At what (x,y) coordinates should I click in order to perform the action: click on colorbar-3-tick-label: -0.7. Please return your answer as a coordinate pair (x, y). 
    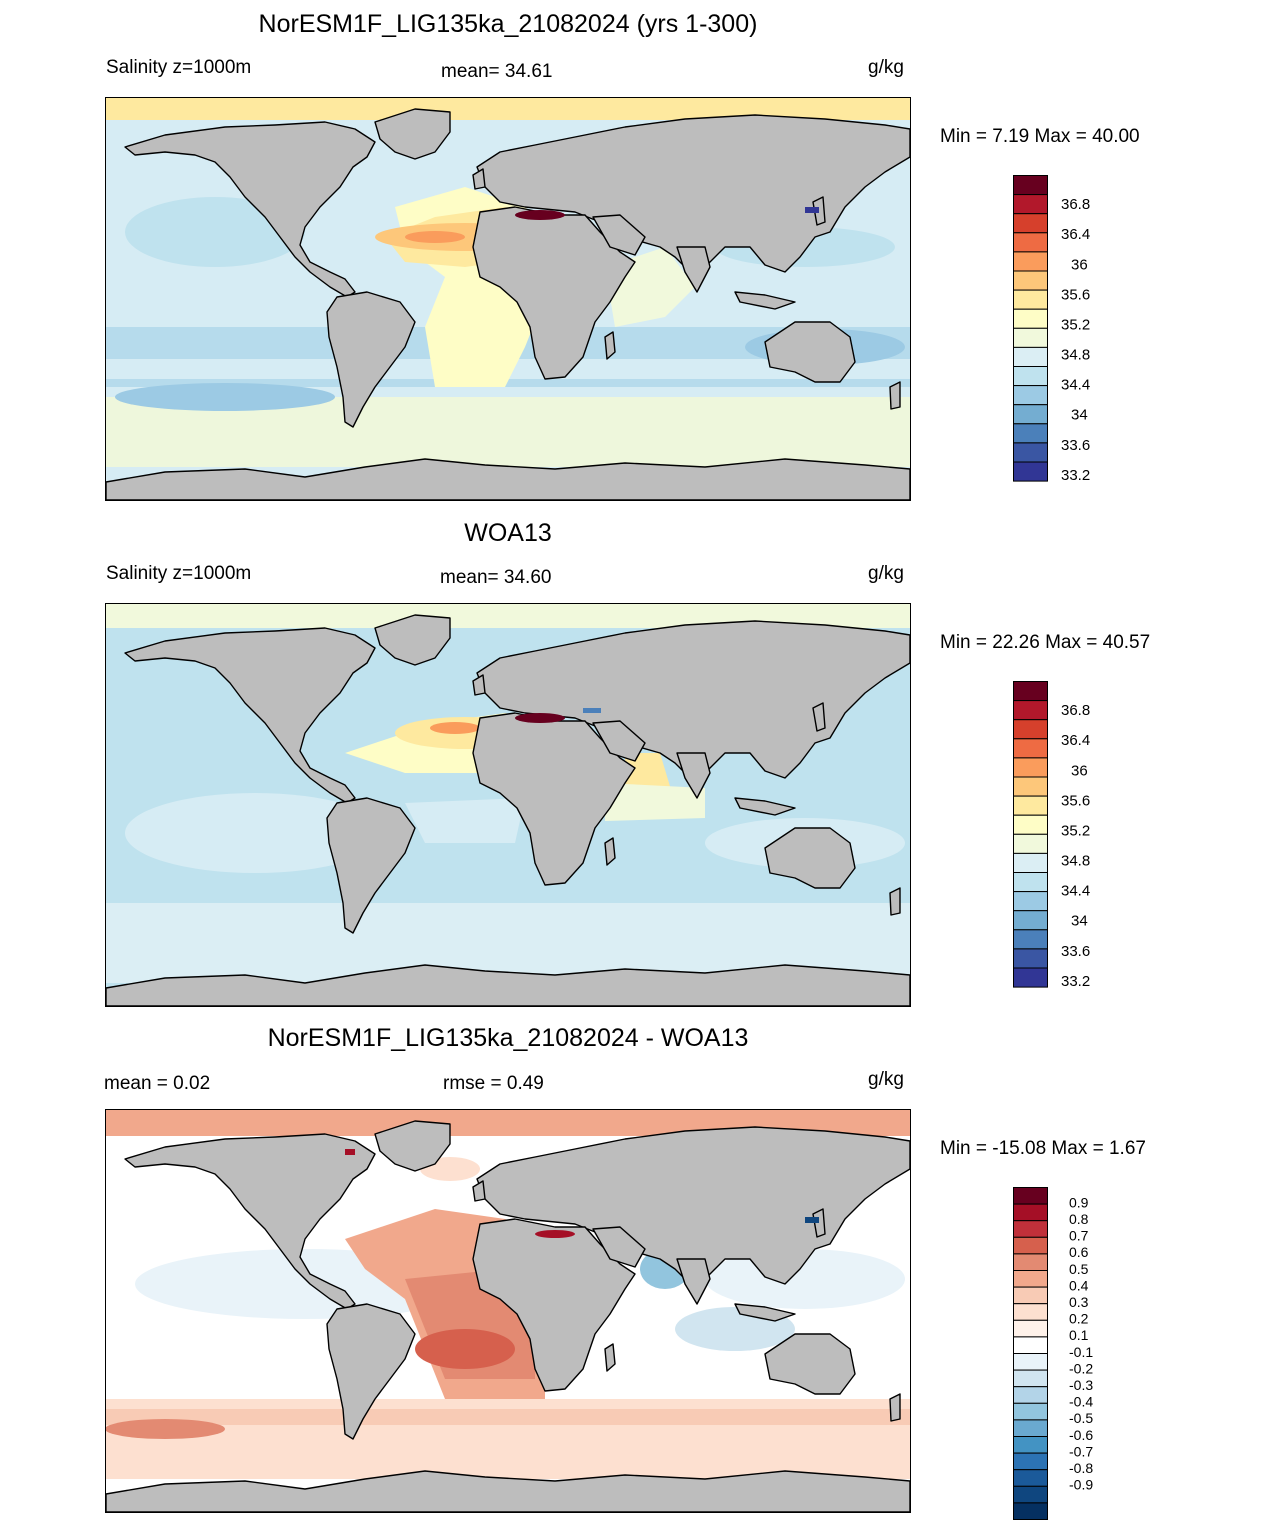
    Looking at the image, I should click on (1081, 1451).